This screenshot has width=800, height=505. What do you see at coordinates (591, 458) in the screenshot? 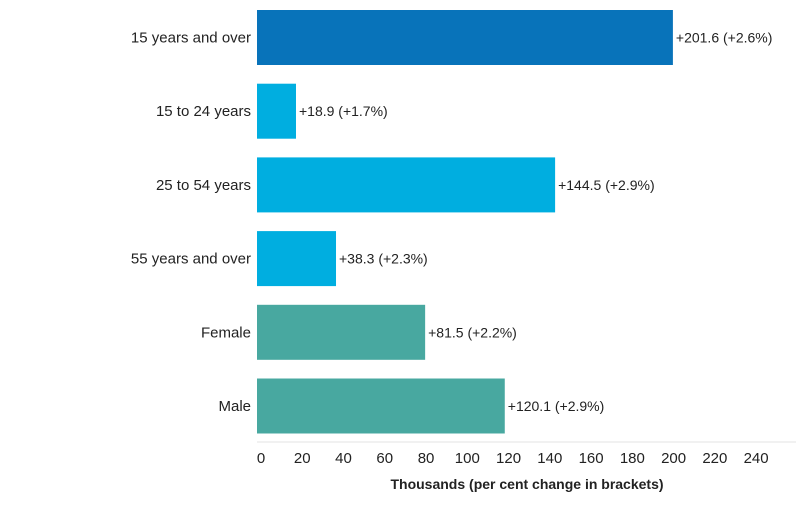
I see `x-tick-label: 160` at bounding box center [591, 458].